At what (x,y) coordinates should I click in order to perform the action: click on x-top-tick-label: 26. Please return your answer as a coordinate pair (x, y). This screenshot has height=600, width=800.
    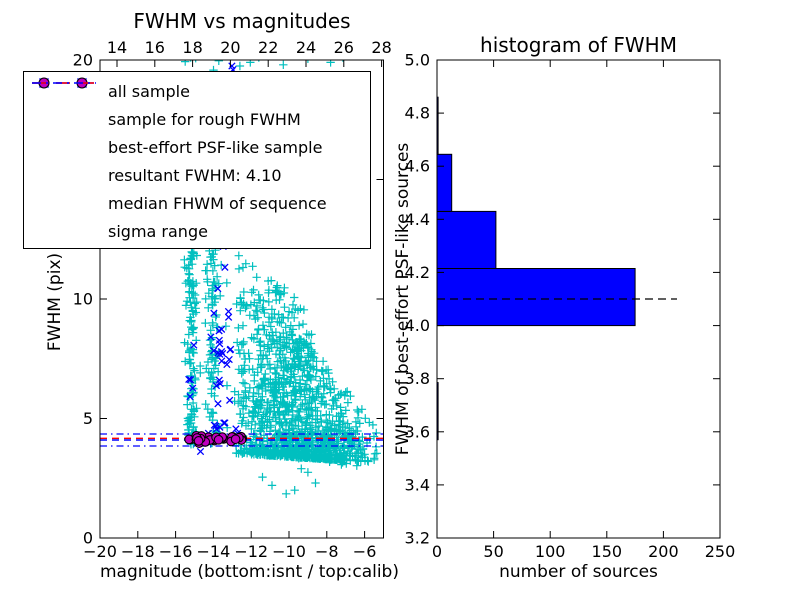
    Looking at the image, I should click on (344, 47).